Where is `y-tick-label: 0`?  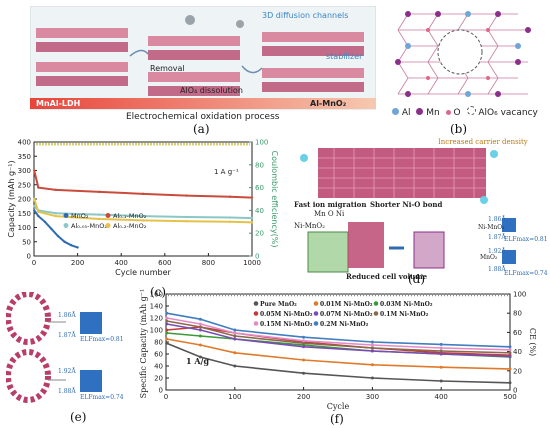 y-tick-label: 0 is located at coordinates (29, 257).